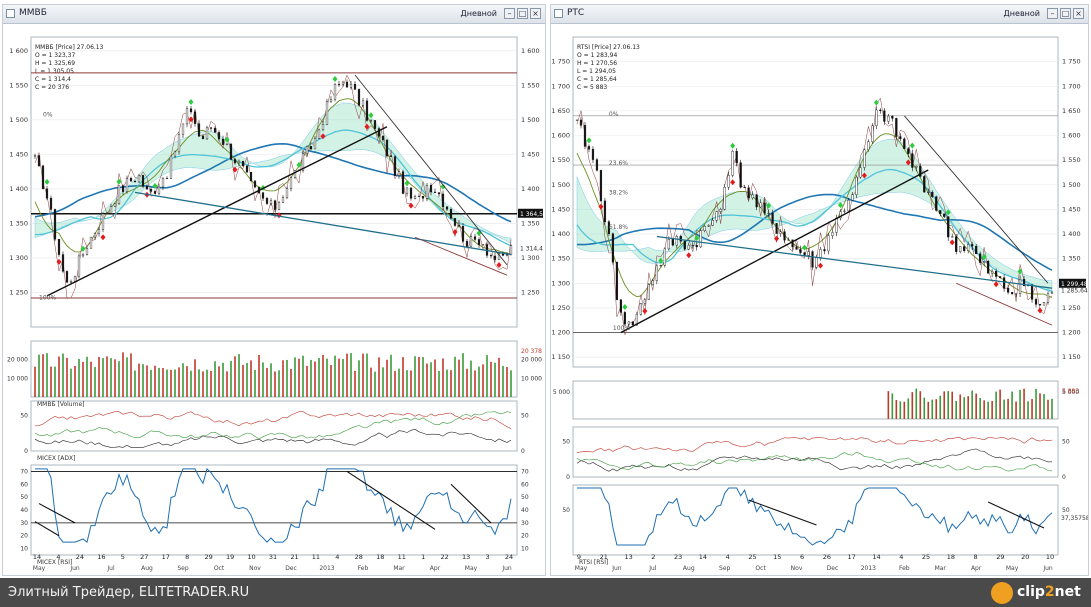  Describe the element at coordinates (819, 14) in the screenshot. I see `window-titlebar: РТС Дневной – □ ×` at that location.